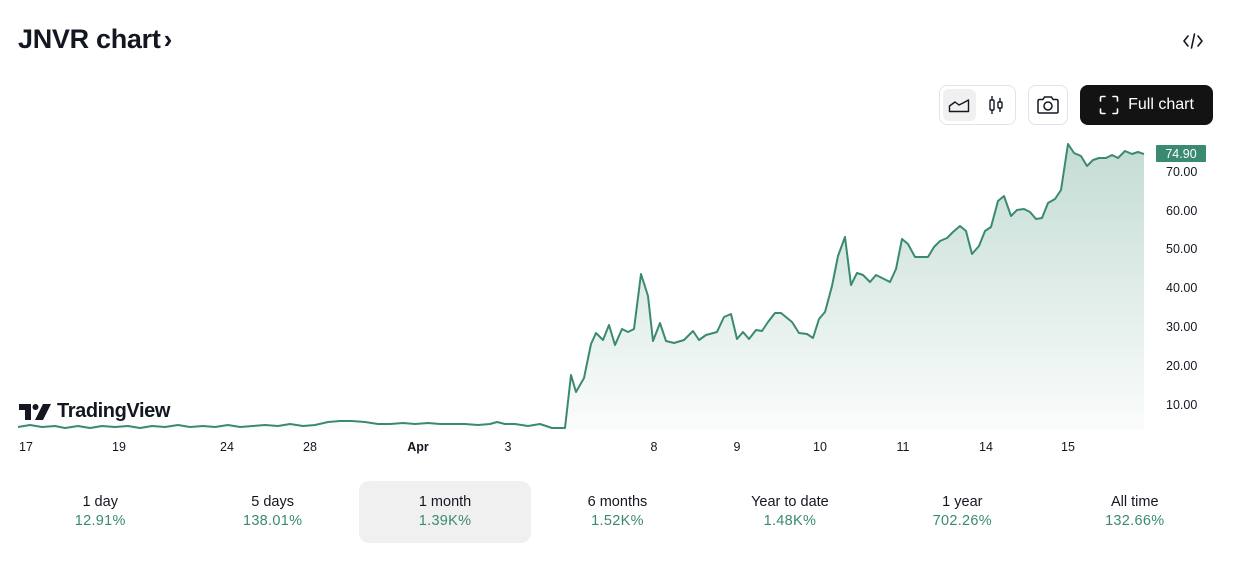  I want to click on y-axis-tick: 40.00, so click(1182, 288).